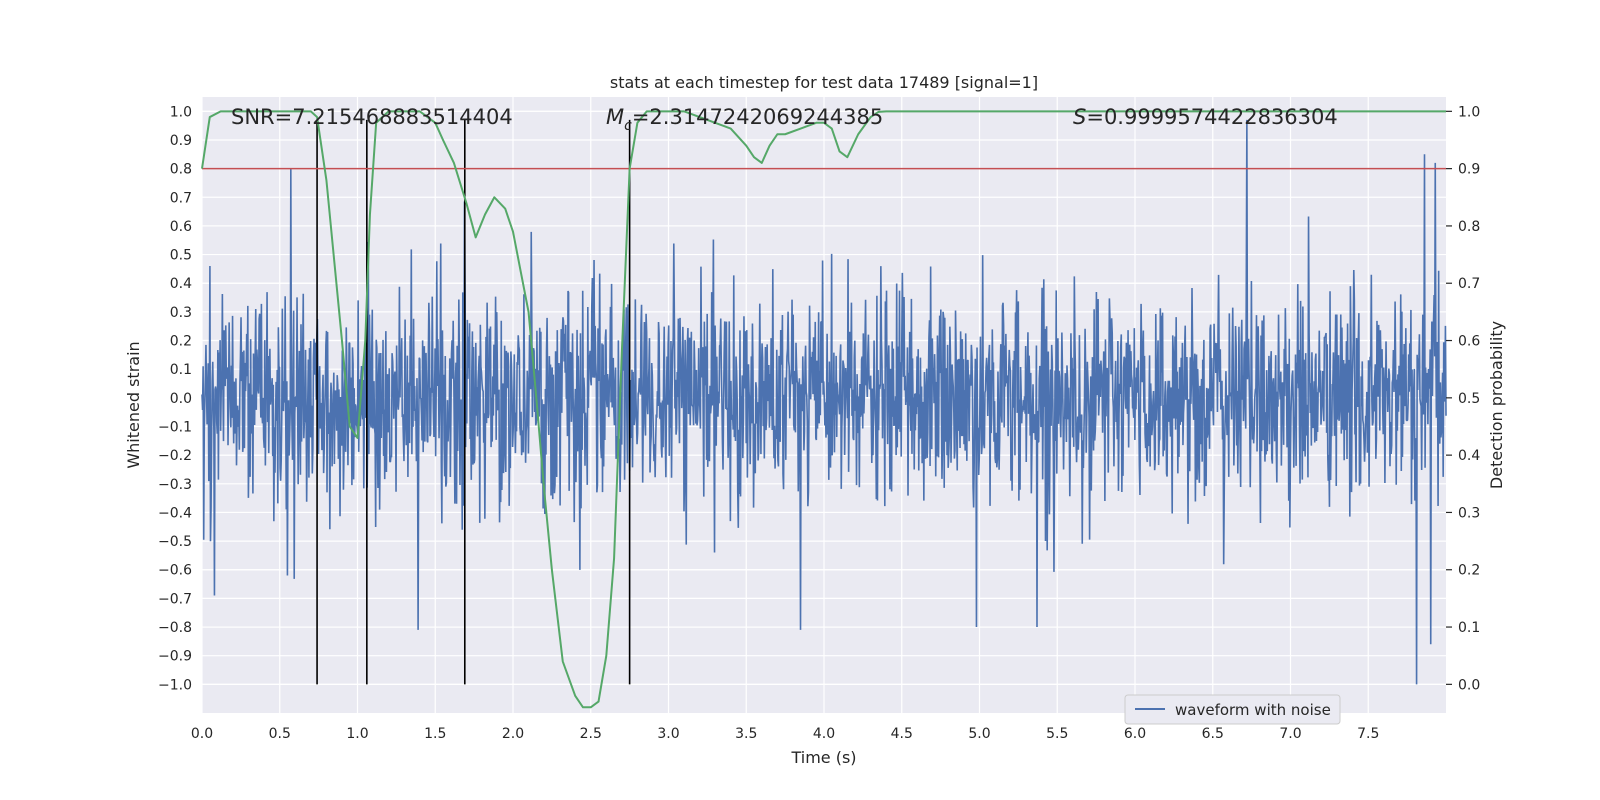 The width and height of the screenshot is (1600, 800). What do you see at coordinates (1290, 734) in the screenshot?
I see `x-tick-label: 7.0` at bounding box center [1290, 734].